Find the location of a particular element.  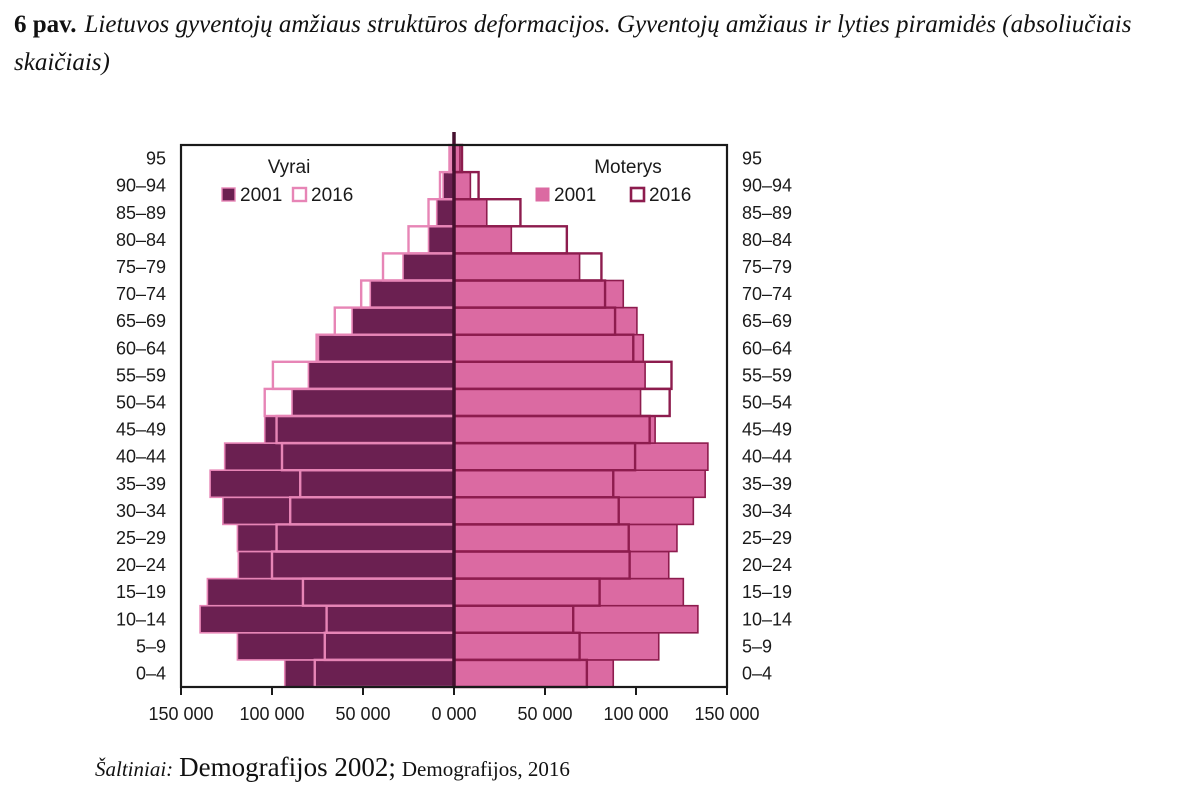

age-label-left-15–19: 15–19 is located at coordinates (141, 592).